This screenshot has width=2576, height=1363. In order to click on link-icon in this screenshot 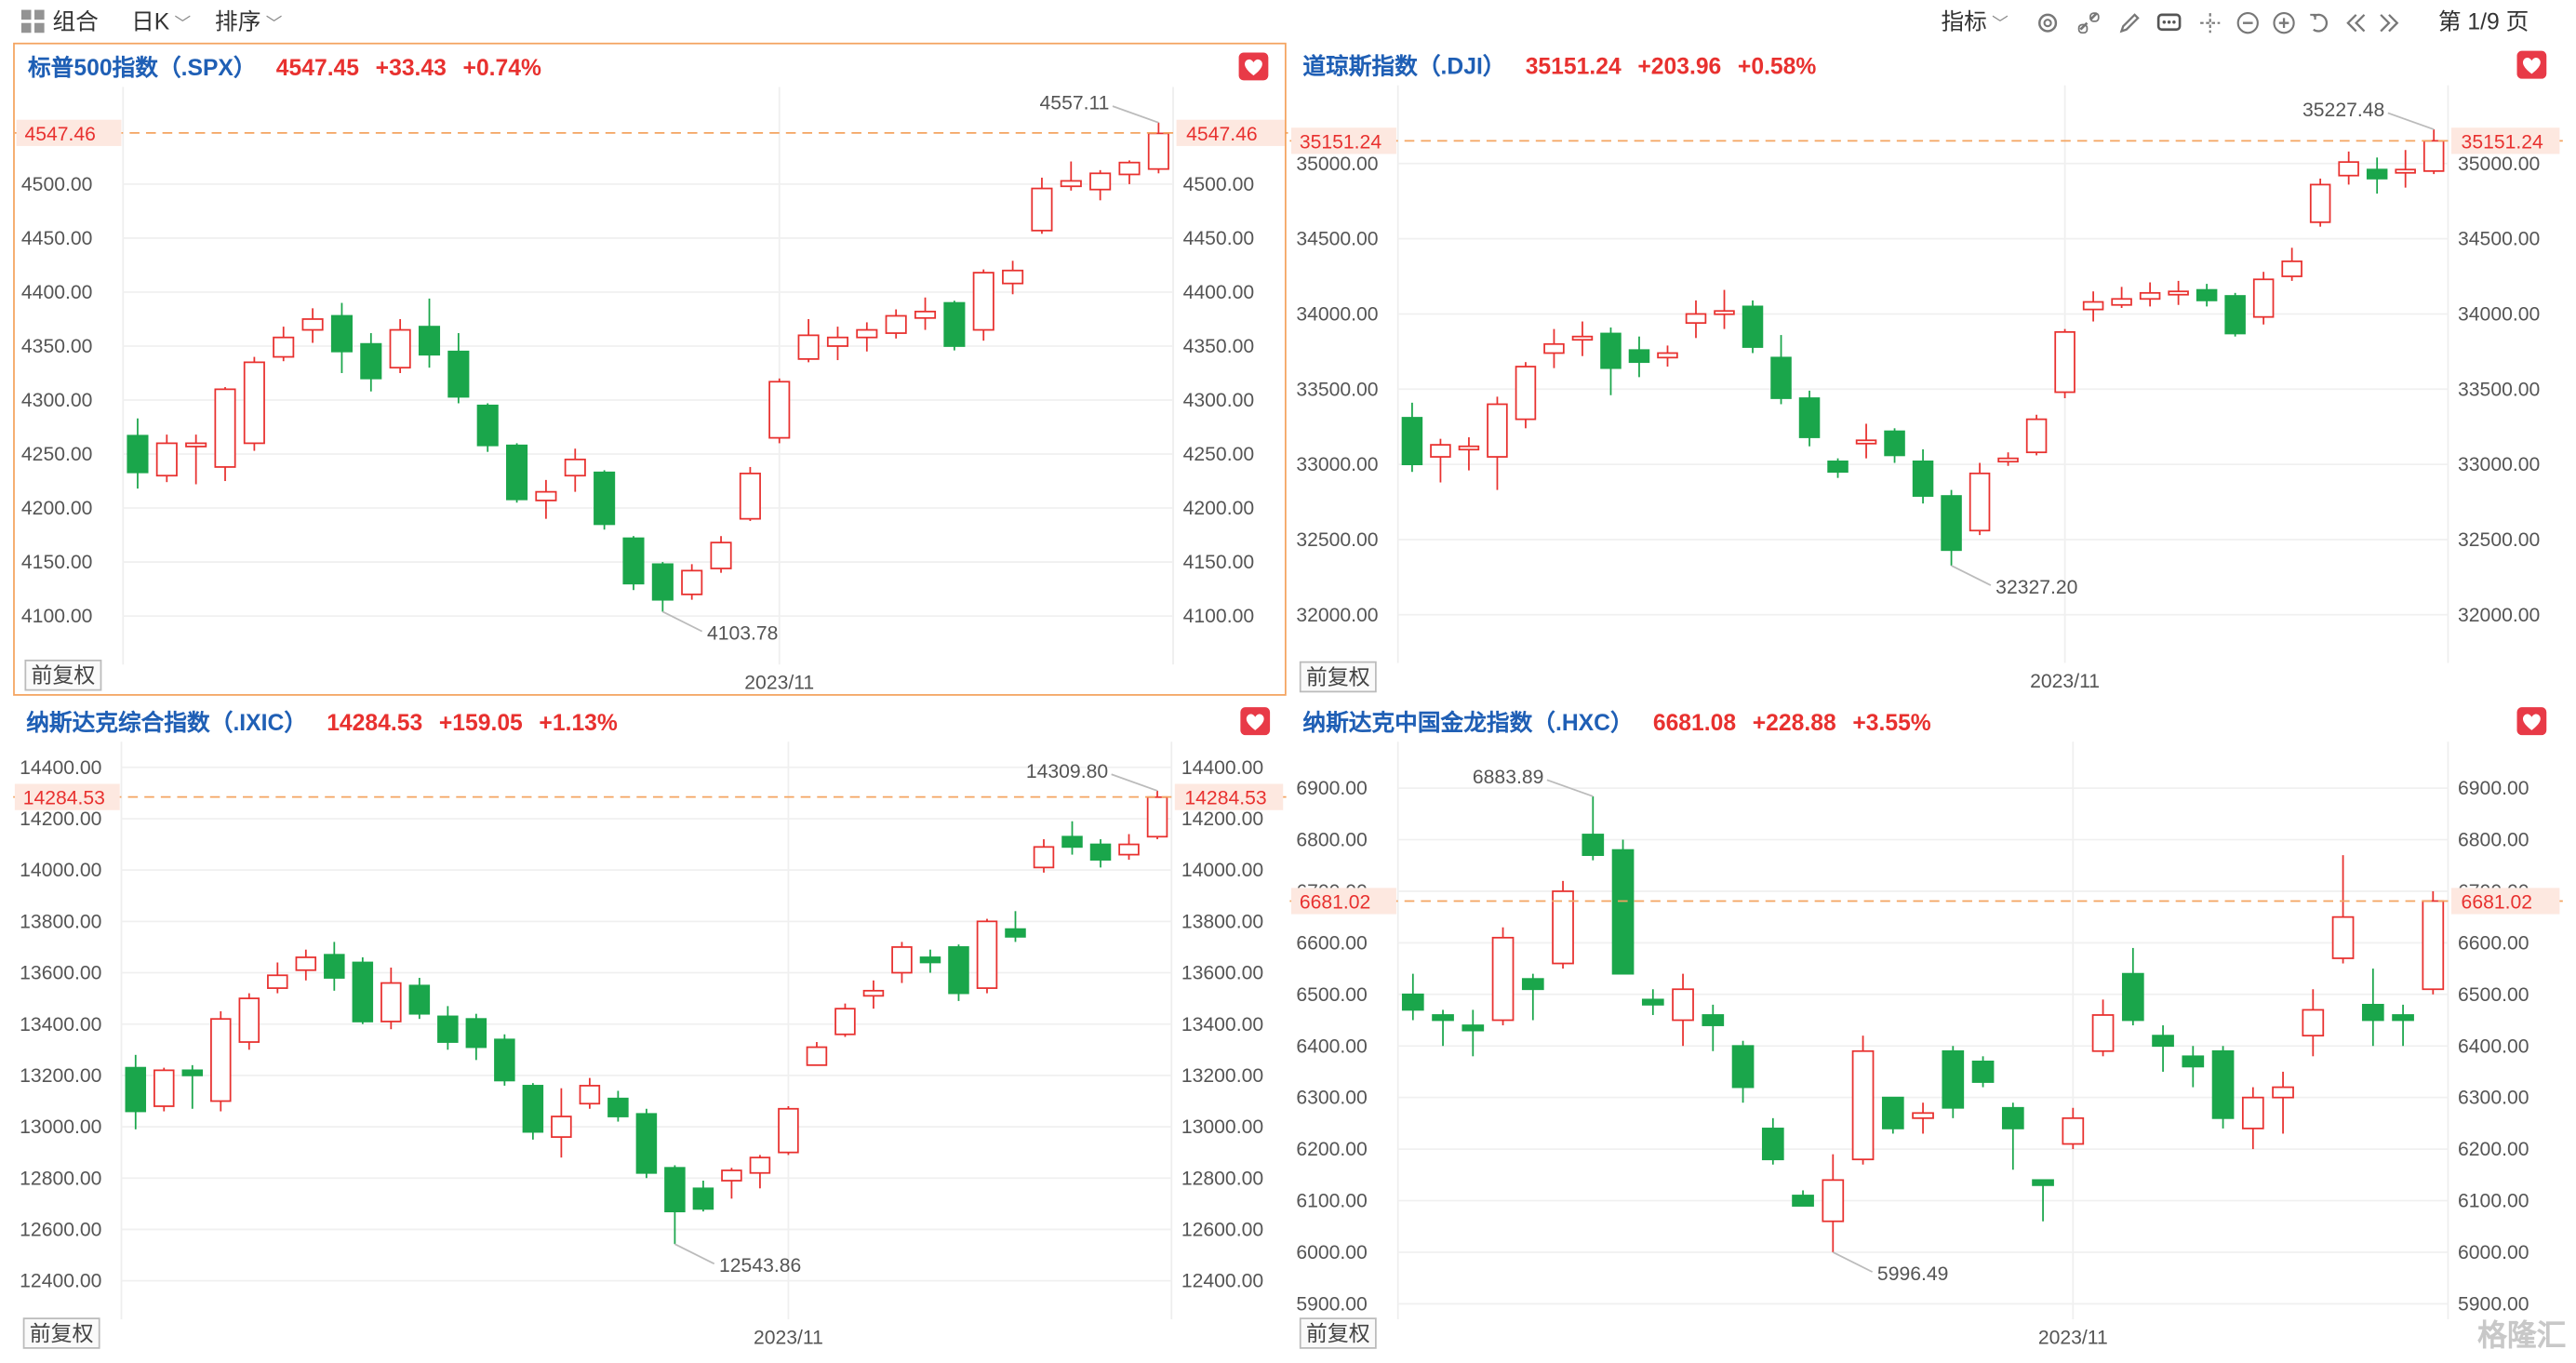, I will do `click(2088, 23)`.